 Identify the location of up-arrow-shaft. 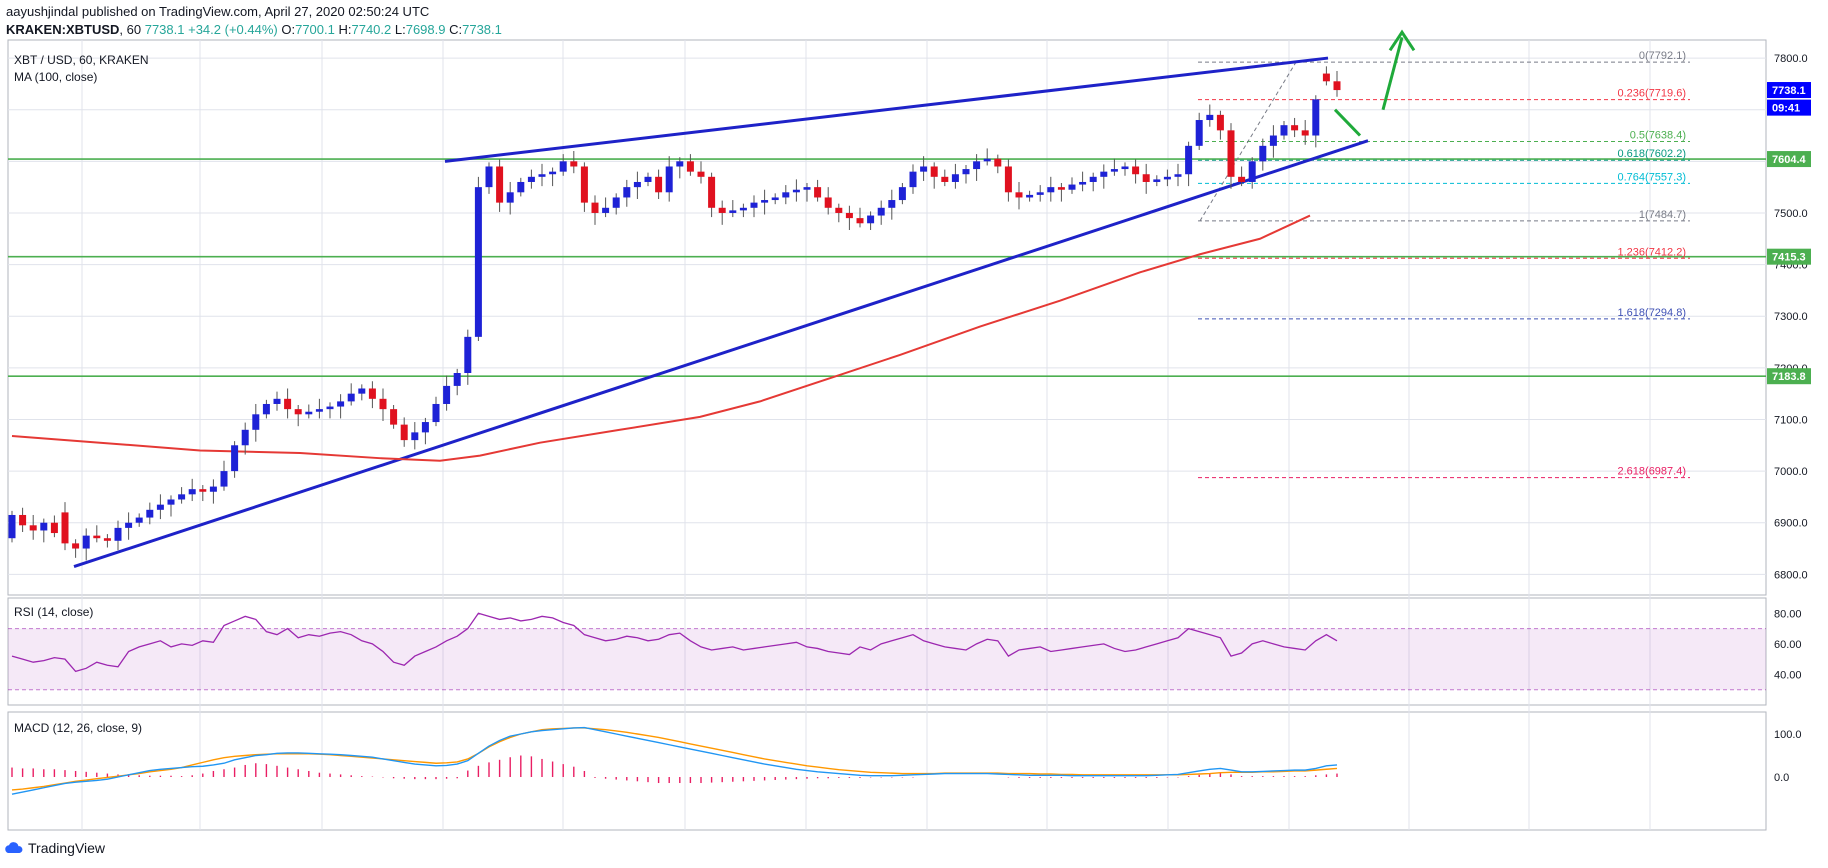
(1392, 74).